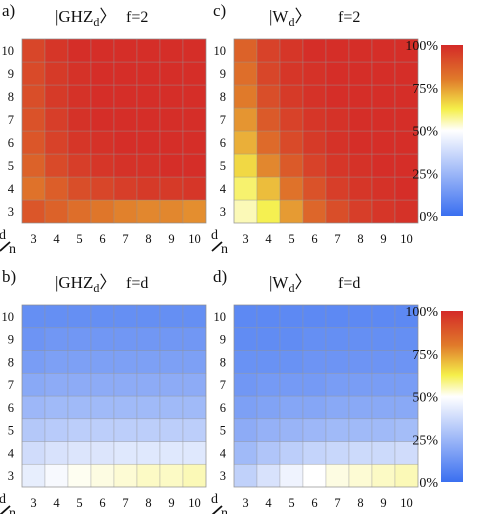 The width and height of the screenshot is (491, 519). I want to click on panel-label: d), so click(220, 276).